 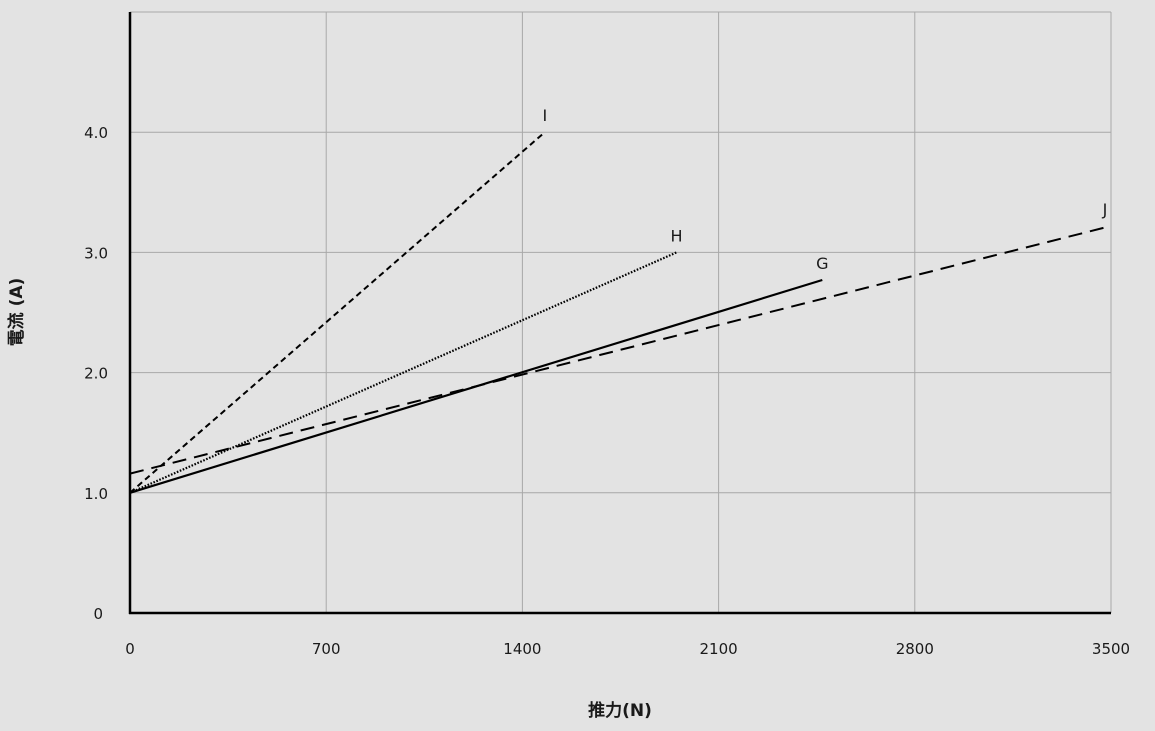 I want to click on x-tick-label: 2800, so click(x=915, y=649).